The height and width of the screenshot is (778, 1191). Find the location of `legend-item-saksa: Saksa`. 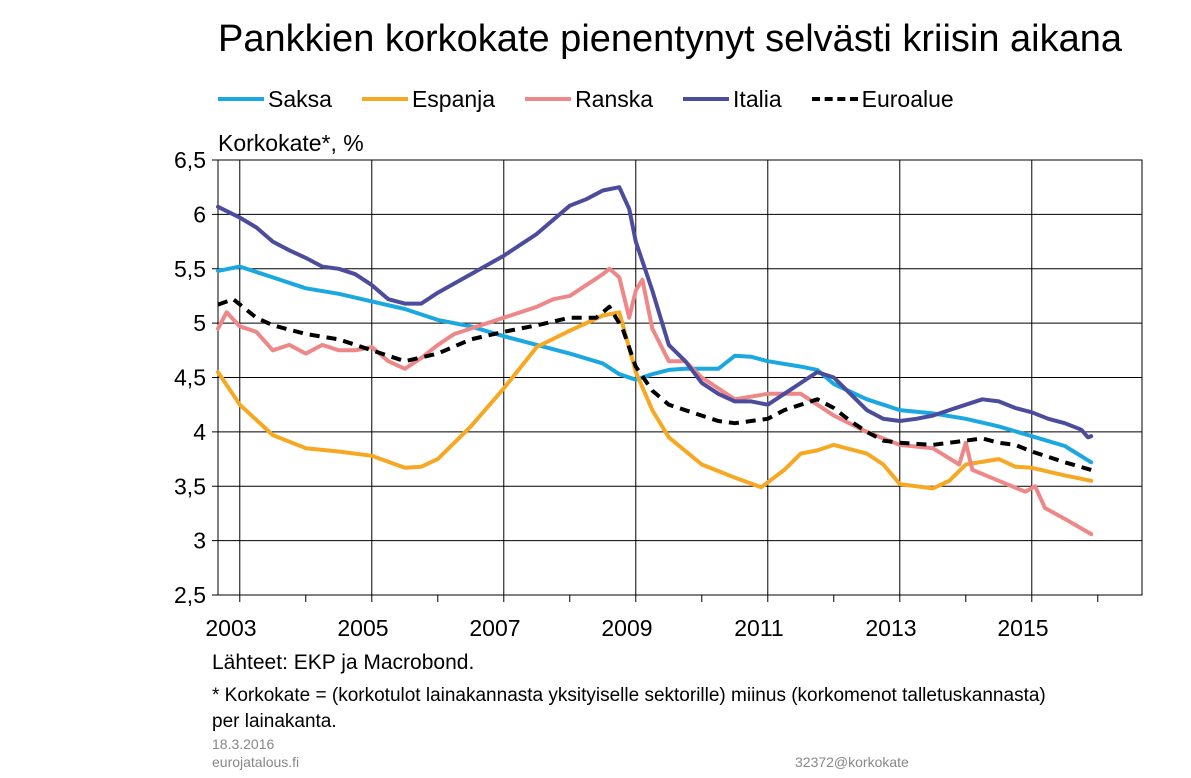

legend-item-saksa: Saksa is located at coordinates (275, 99).